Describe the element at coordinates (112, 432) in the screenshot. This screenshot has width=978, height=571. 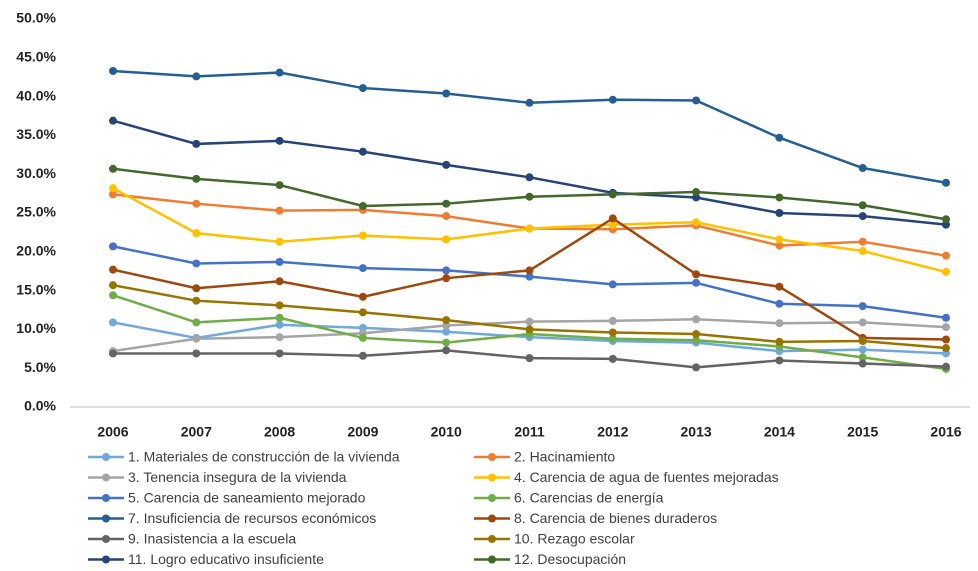
I see `x-tick-label: 2006` at that location.